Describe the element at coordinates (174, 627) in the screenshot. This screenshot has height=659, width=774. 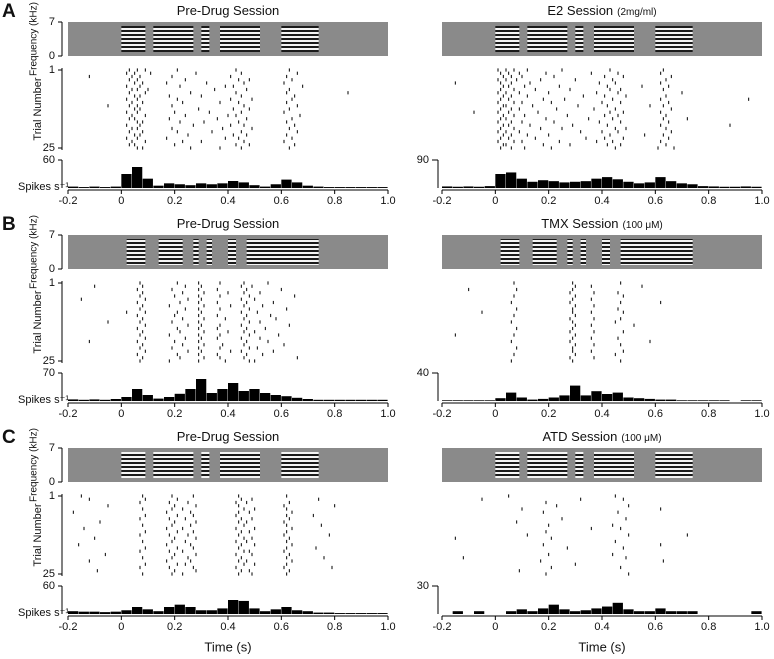
I see `x-tick-label: 0.2` at that location.